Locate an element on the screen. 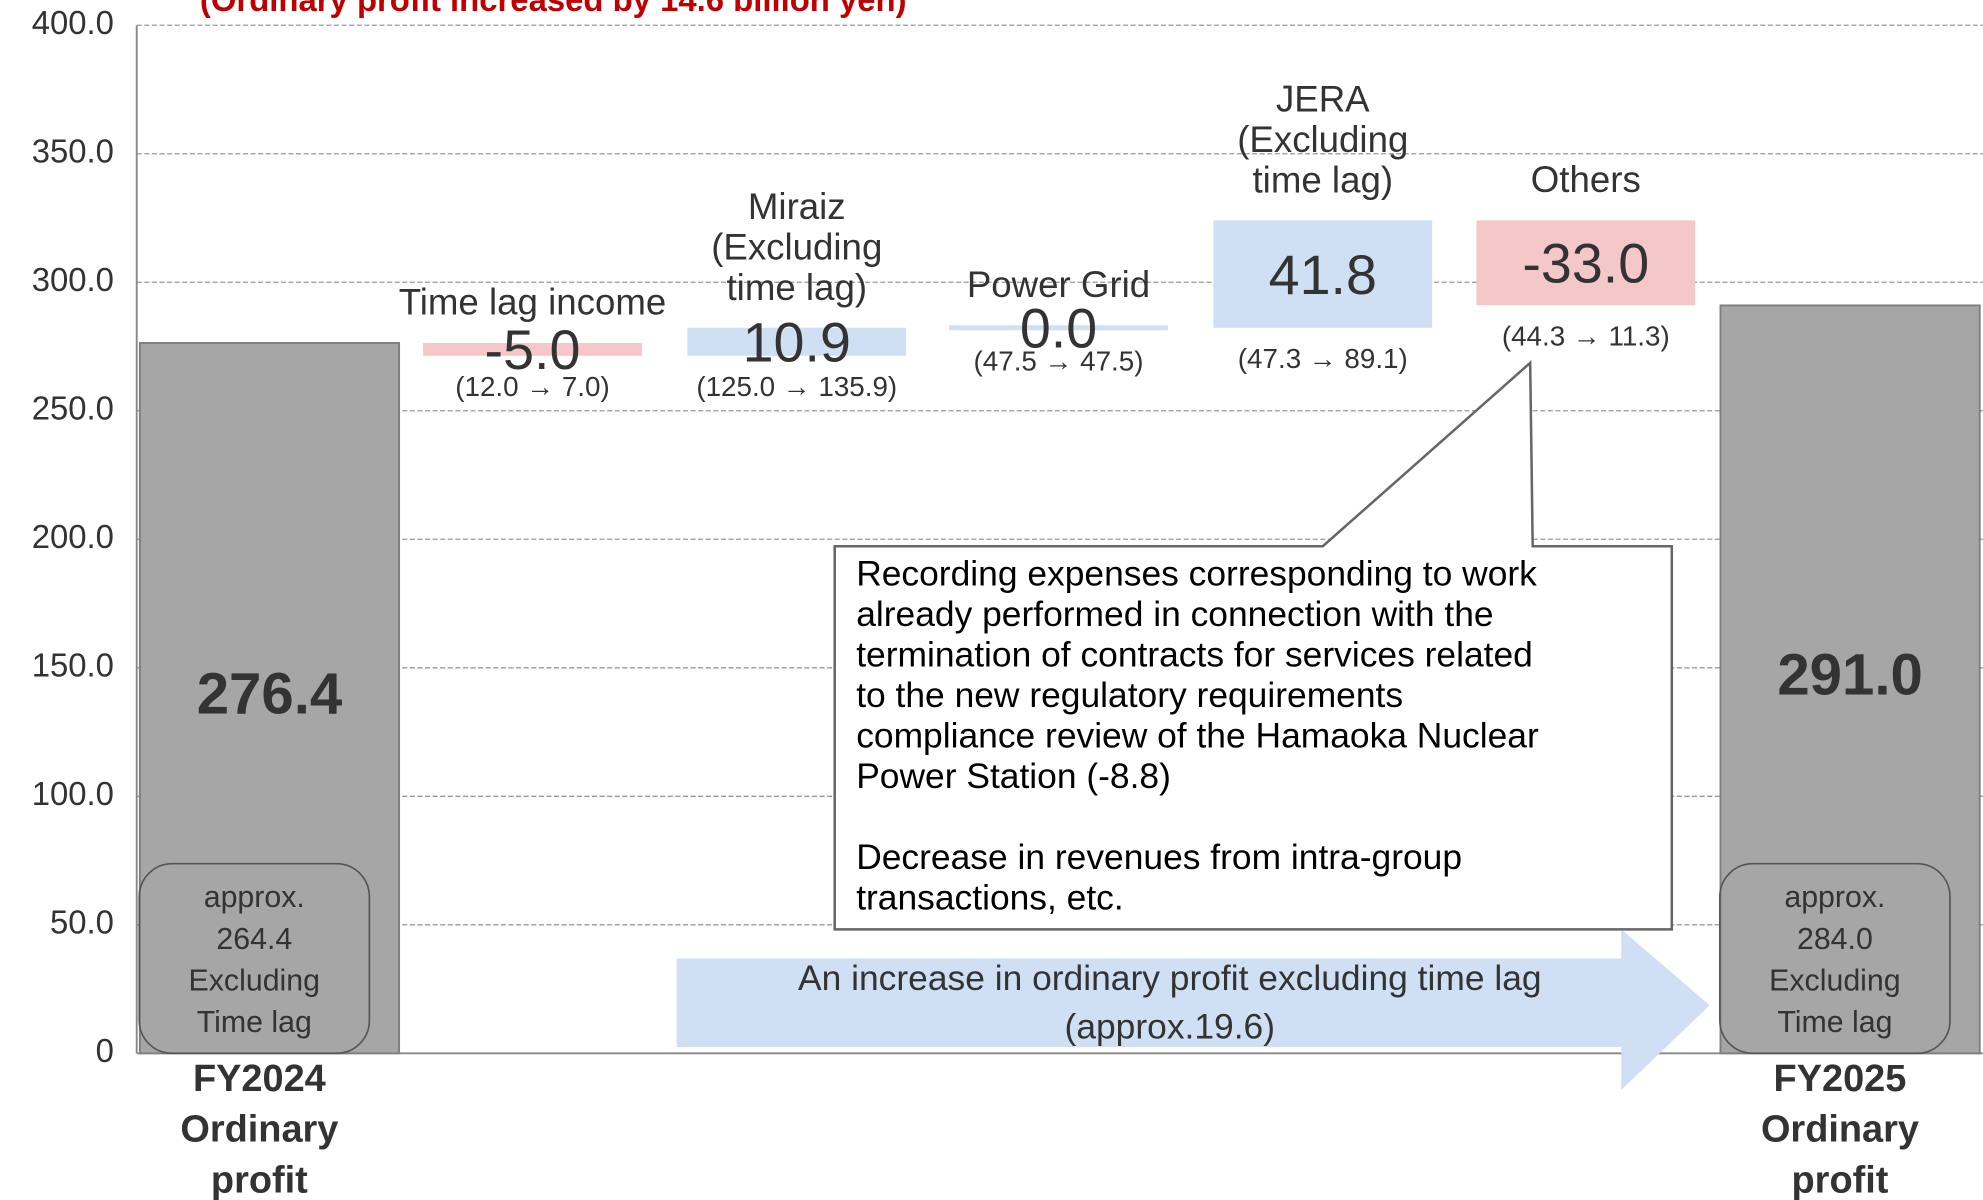 The width and height of the screenshot is (1983, 1200). note-text: approx. 264.4 Excluding Time lag is located at coordinates (255, 960).